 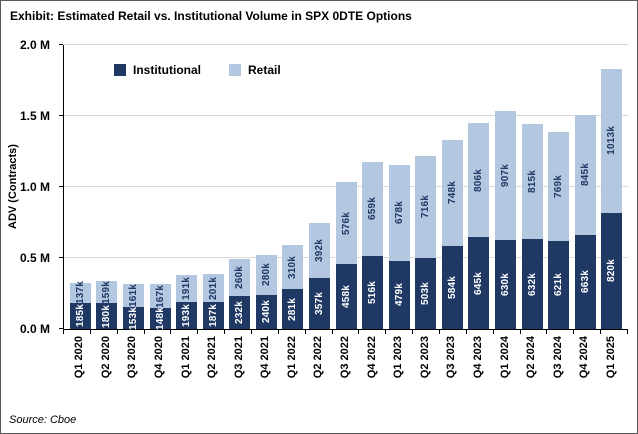 I want to click on institutional-segment: 180k, so click(x=107, y=316).